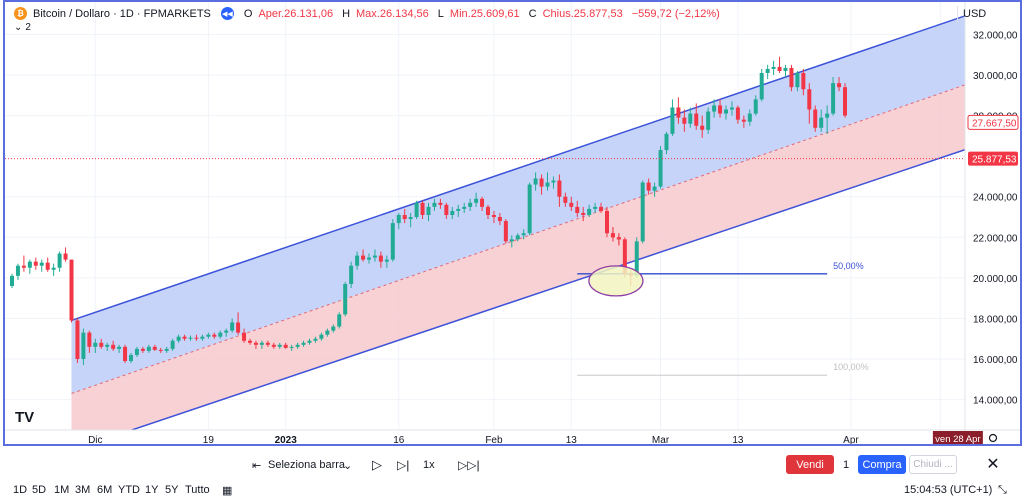 This screenshot has width=1024, height=501. What do you see at coordinates (227, 491) in the screenshot?
I see `calendar-icon: ▦` at bounding box center [227, 491].